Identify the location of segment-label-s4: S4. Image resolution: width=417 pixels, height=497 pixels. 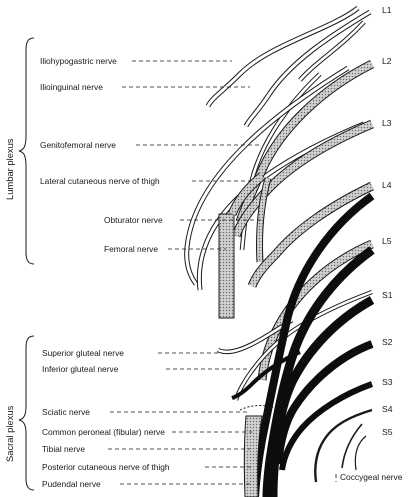
(387, 409).